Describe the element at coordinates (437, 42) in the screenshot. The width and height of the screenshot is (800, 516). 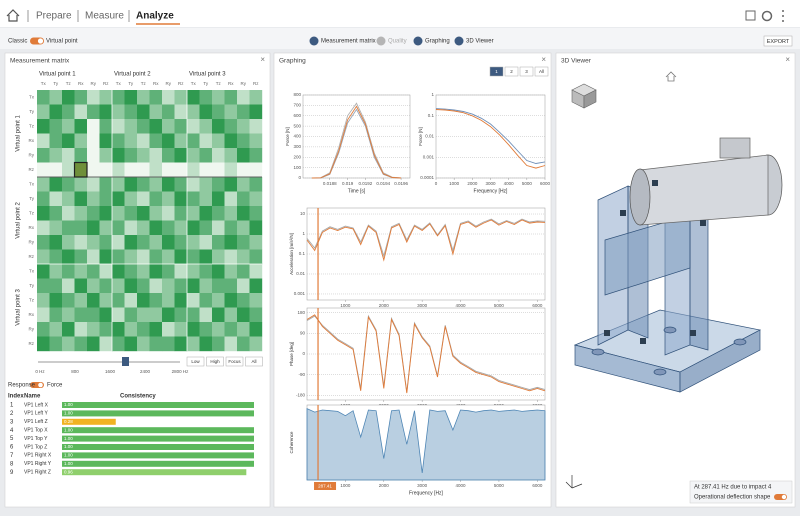
I see `tab: Graphing` at that location.